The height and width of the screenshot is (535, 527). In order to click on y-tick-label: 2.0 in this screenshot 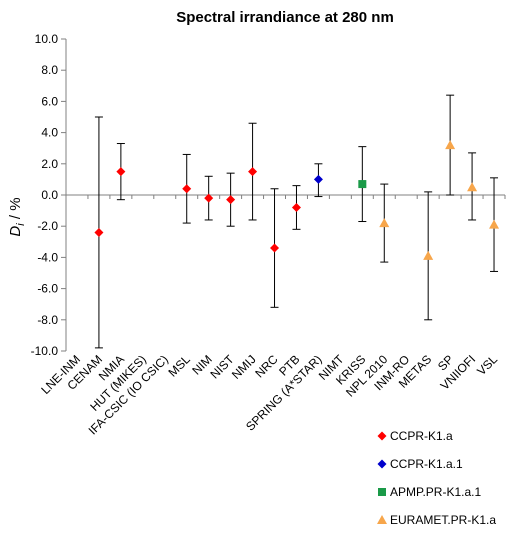, I will do `click(49, 164)`.